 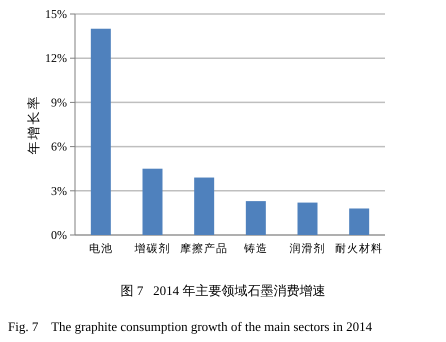 What do you see at coordinates (152, 248) in the screenshot?
I see `x-tick-label: 增碳剂` at bounding box center [152, 248].